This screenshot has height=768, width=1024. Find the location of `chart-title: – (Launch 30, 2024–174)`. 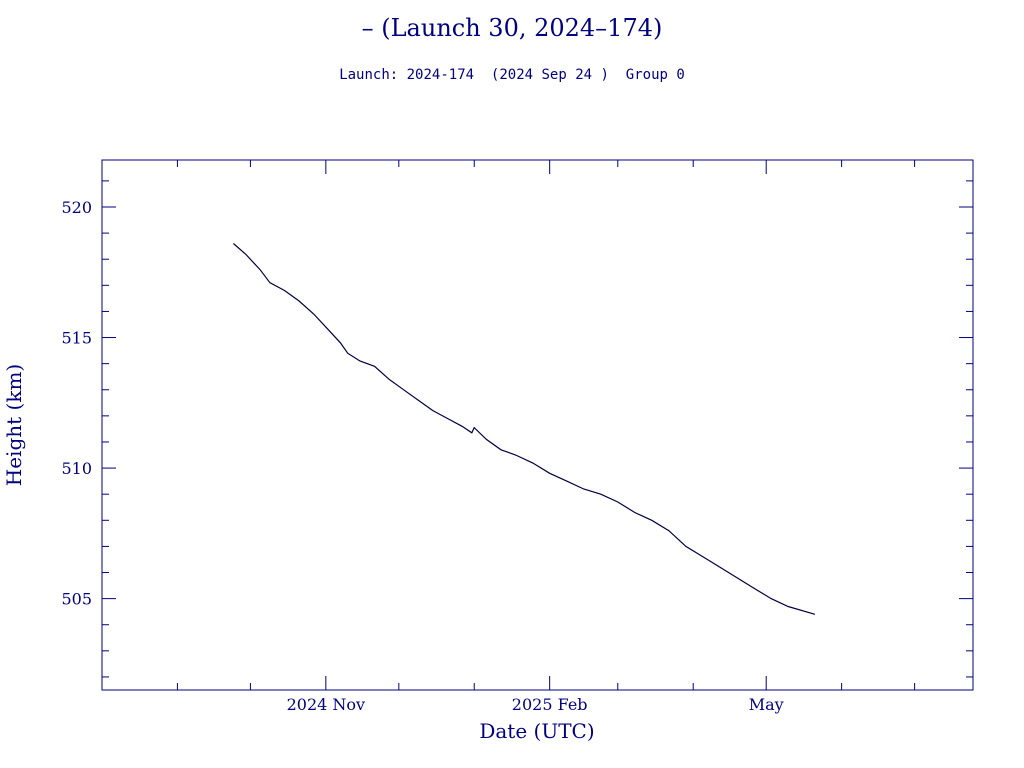

chart-title: – (Launch 30, 2024–174) is located at coordinates (512, 28).